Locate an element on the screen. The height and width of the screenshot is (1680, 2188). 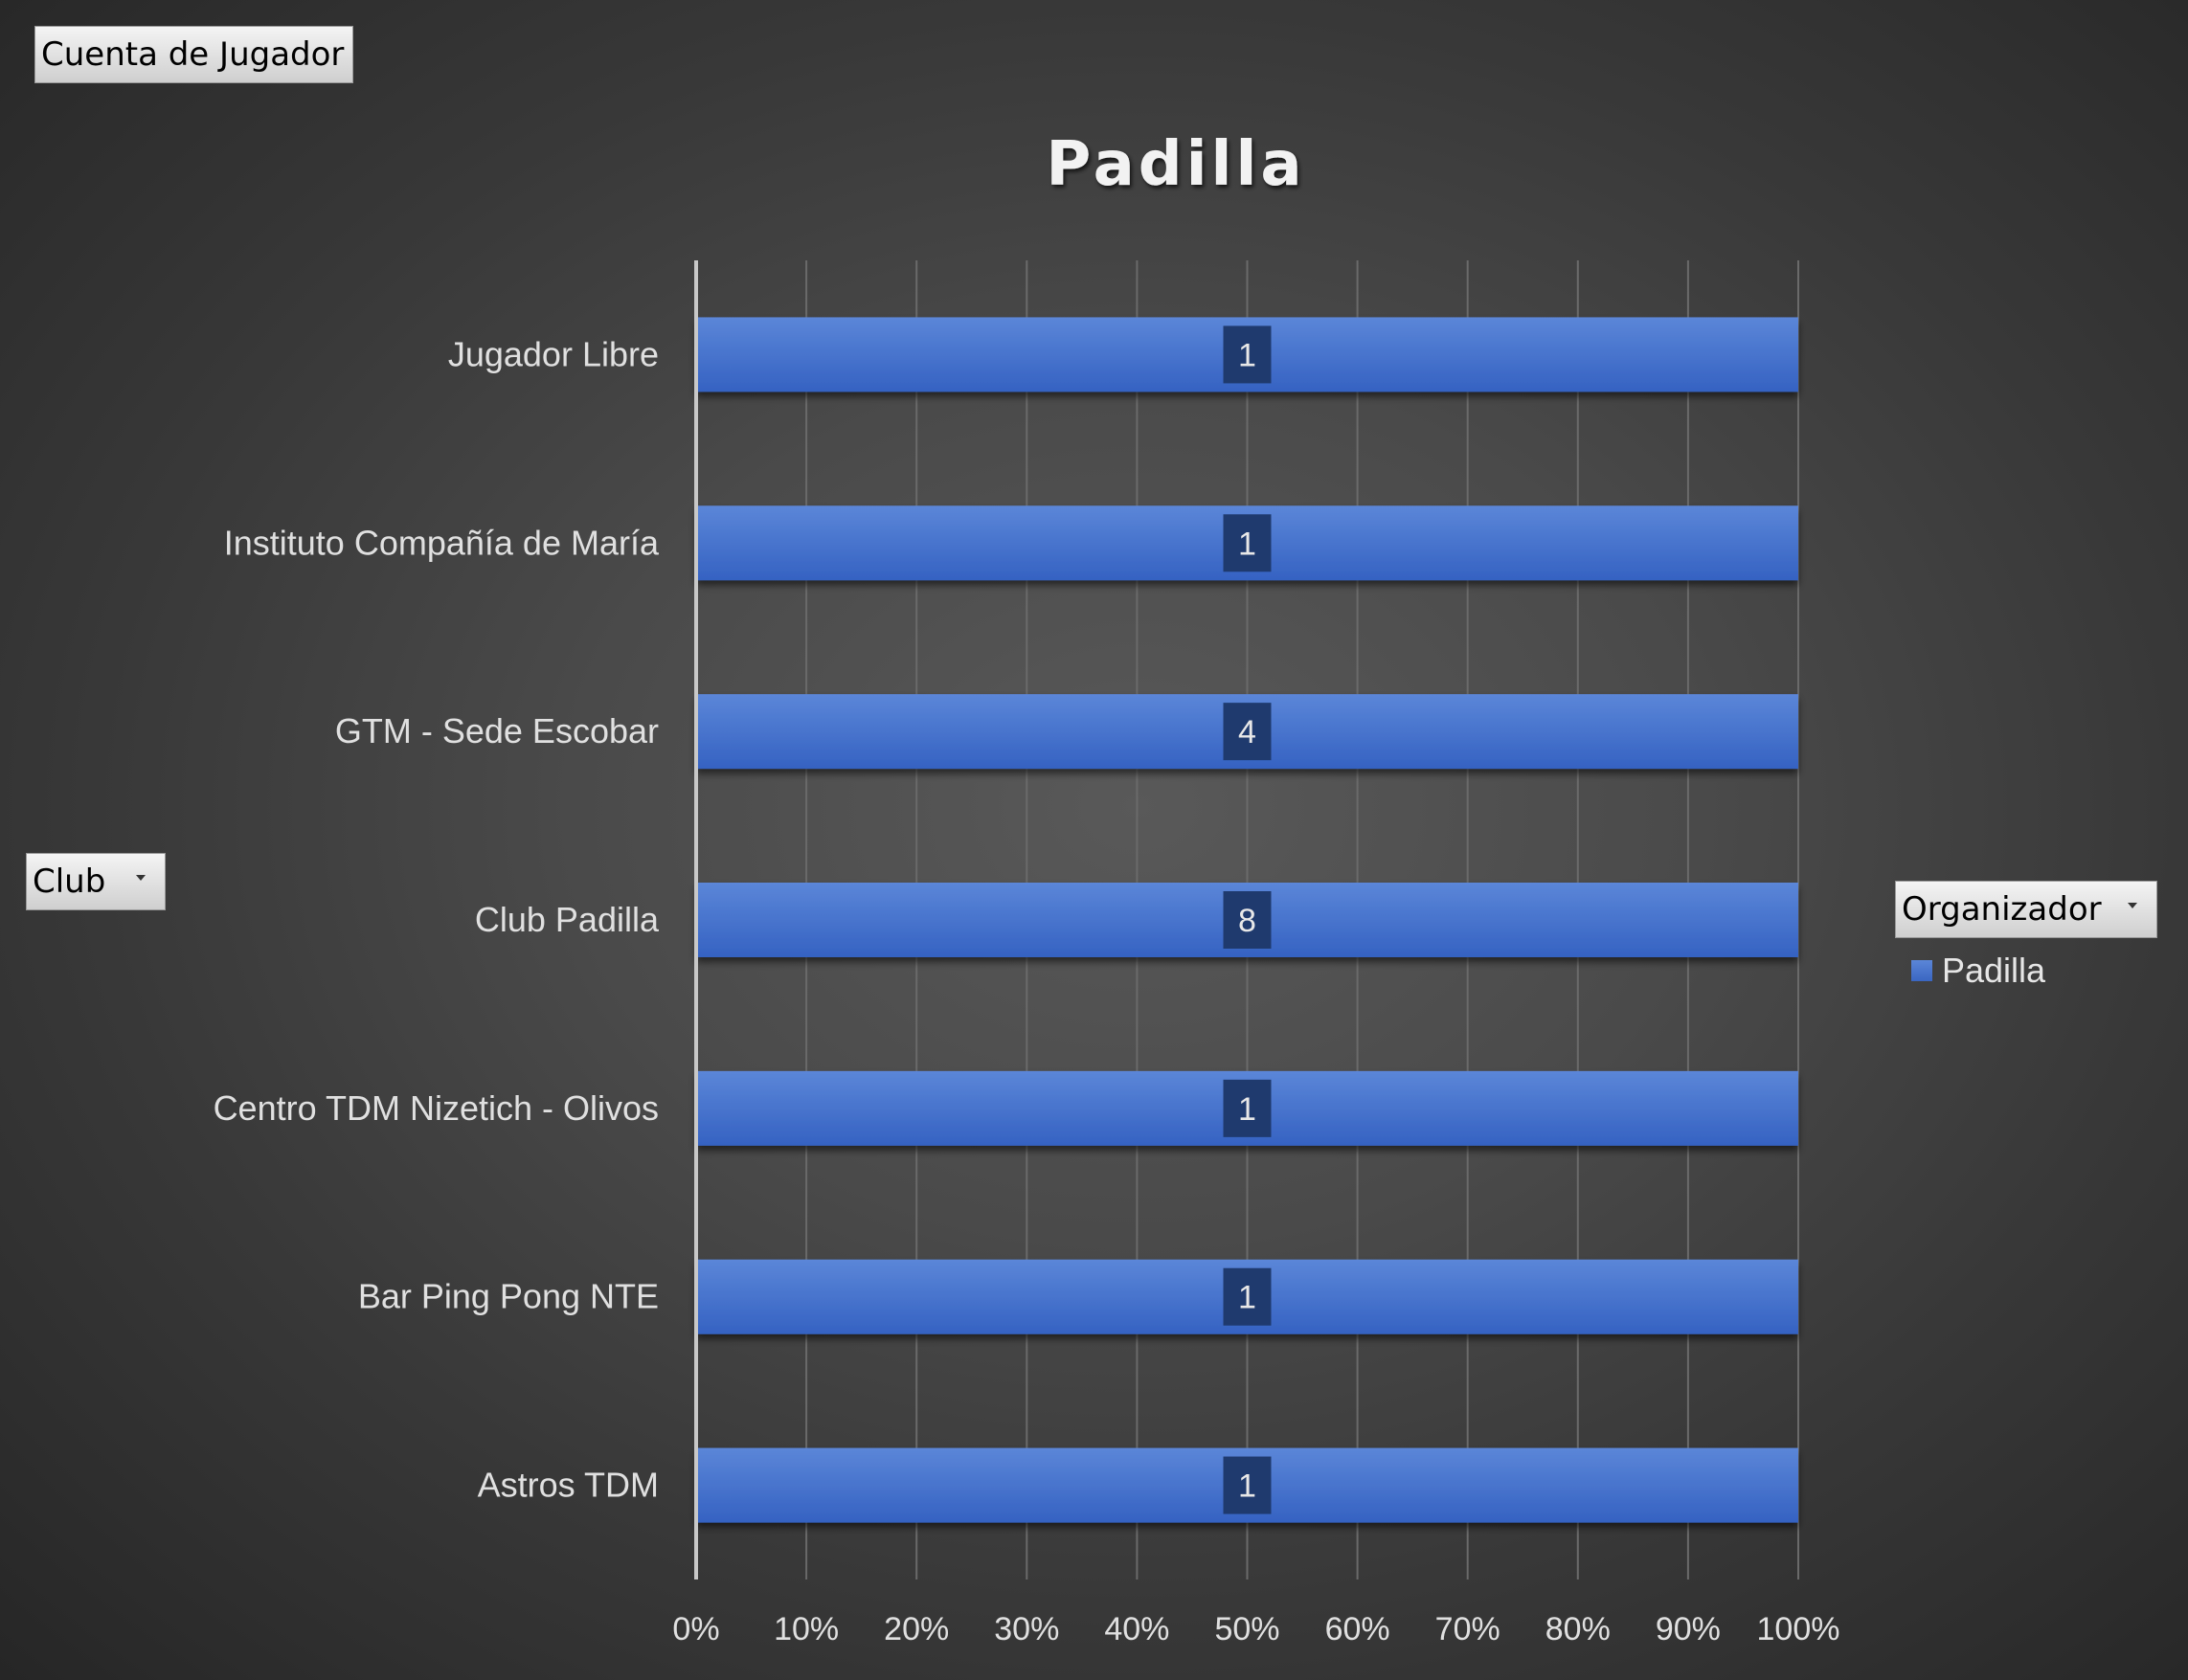
value-field-button: Cuenta de Jugador is located at coordinates (193, 54).